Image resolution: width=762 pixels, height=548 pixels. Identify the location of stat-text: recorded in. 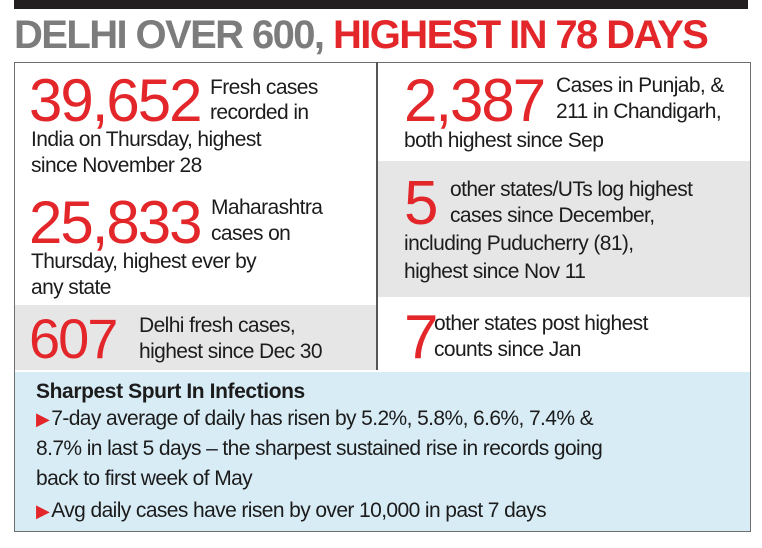
(259, 112).